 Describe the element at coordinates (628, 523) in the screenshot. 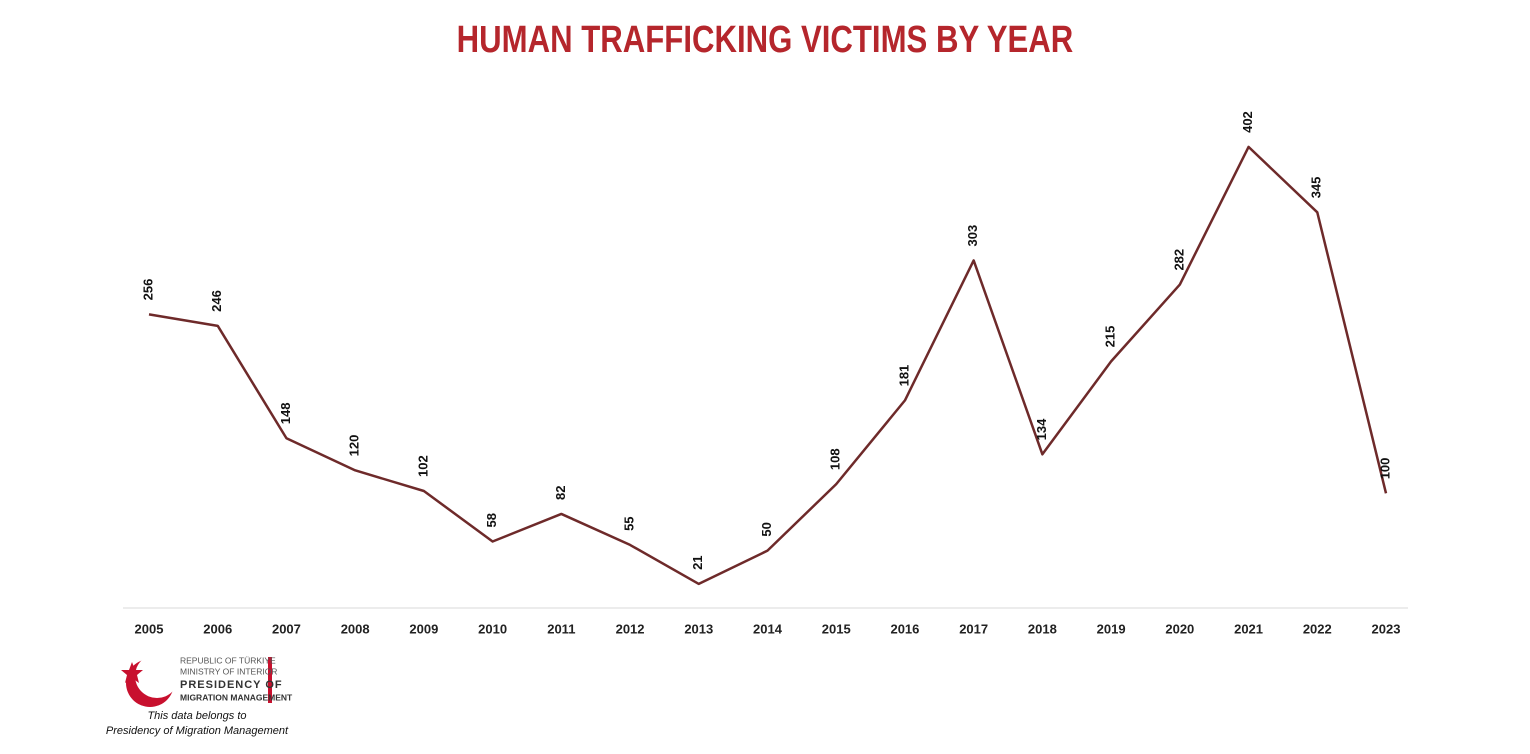

I see `data-label: 55` at that location.